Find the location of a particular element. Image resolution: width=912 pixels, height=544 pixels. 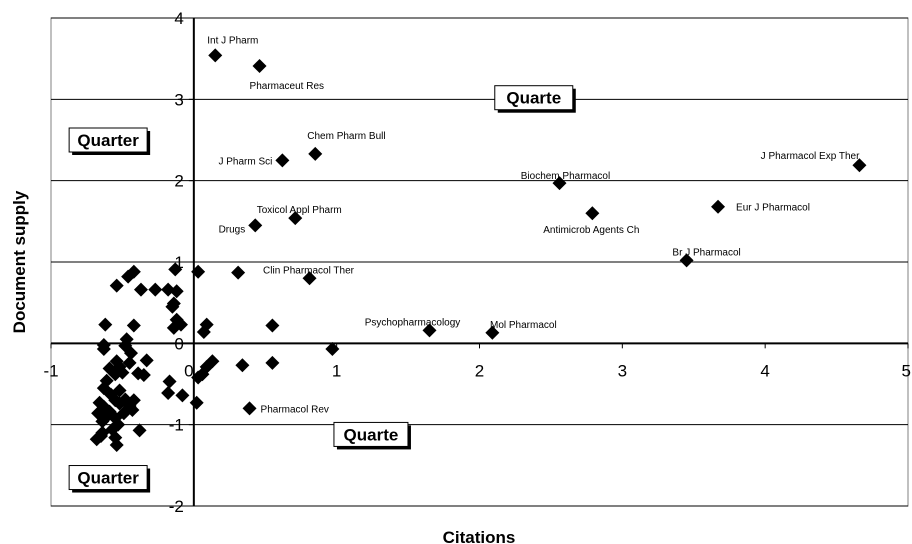

y-tick-label: 4 is located at coordinates (178, 18).